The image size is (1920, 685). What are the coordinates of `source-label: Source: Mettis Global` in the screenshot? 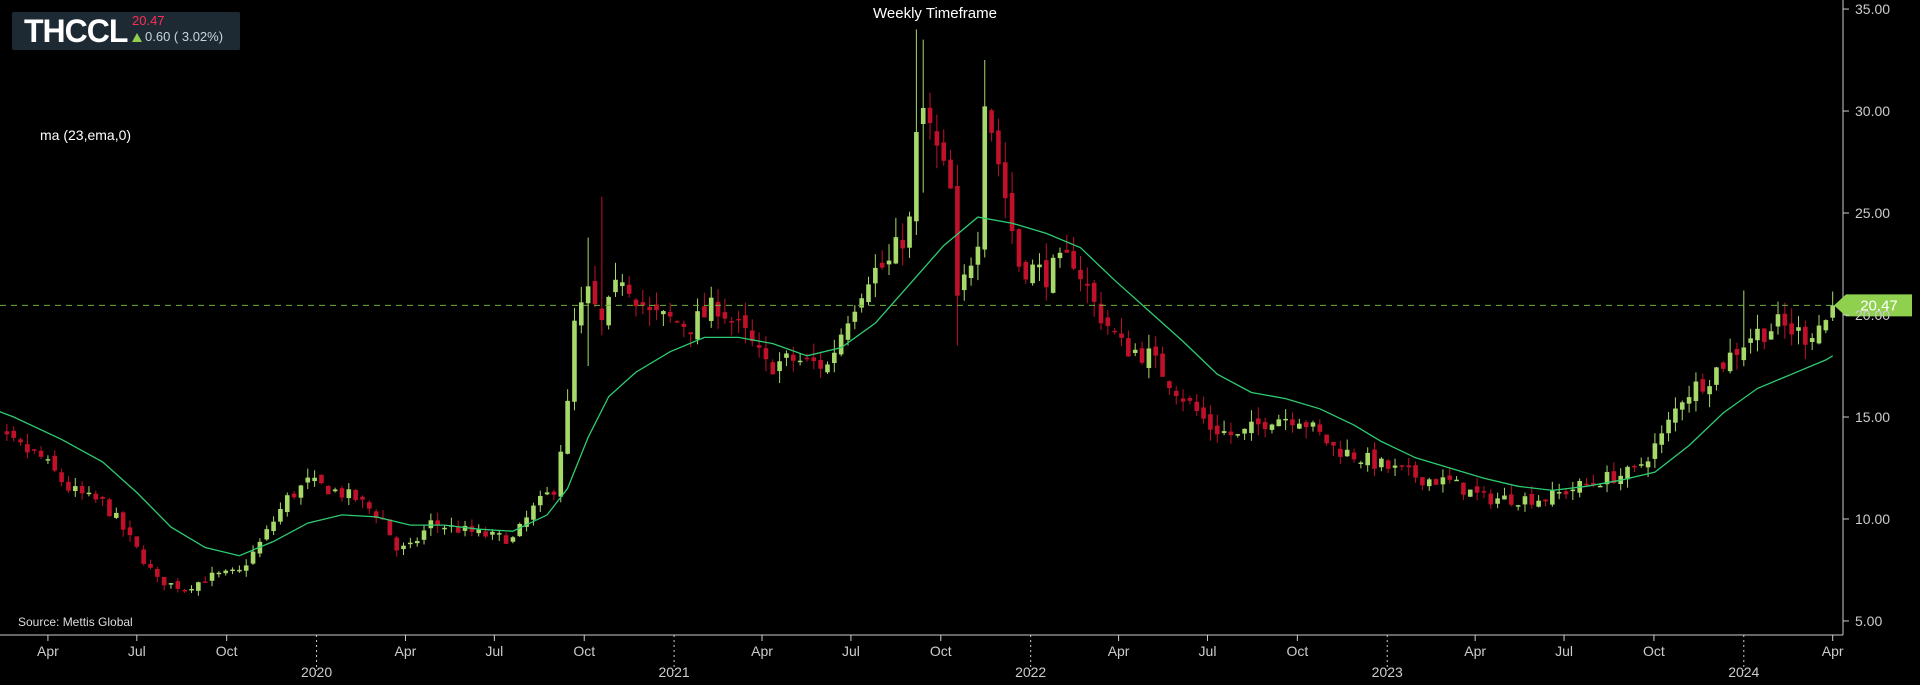 It's located at (75, 622).